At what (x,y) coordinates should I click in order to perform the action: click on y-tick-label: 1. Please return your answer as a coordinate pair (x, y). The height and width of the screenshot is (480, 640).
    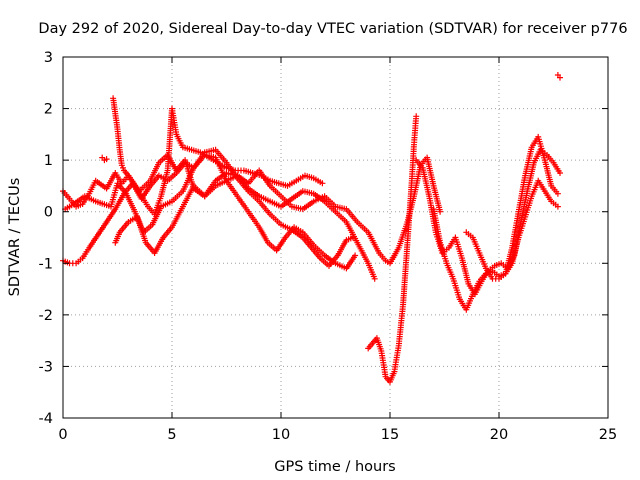
    Looking at the image, I should click on (48, 161).